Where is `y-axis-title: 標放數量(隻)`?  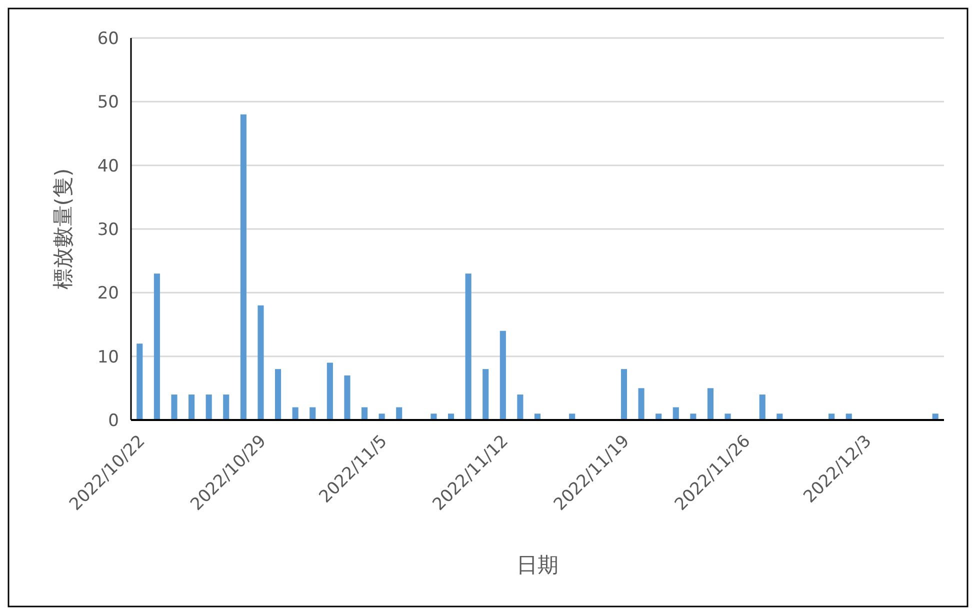 y-axis-title: 標放數量(隻) is located at coordinates (63, 229).